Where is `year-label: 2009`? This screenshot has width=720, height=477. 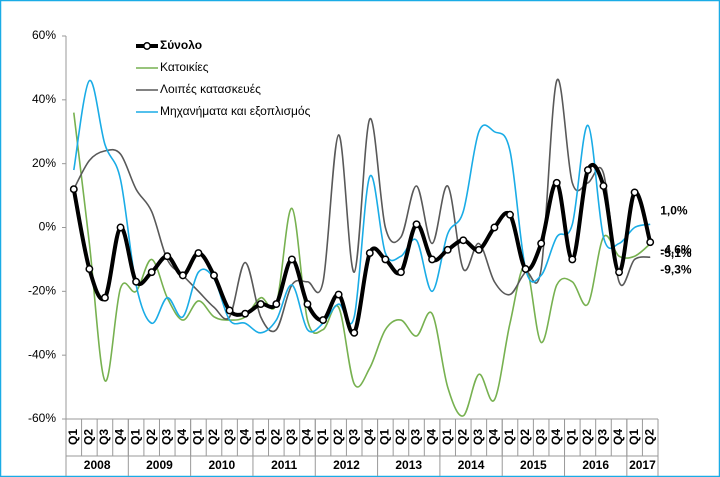
year-label: 2009 is located at coordinates (159, 465).